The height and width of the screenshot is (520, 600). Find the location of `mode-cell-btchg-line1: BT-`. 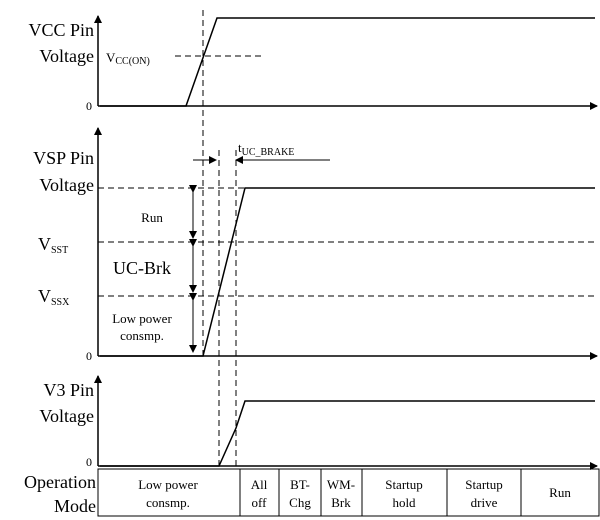

mode-cell-btchg-line1: BT- is located at coordinates (300, 484).